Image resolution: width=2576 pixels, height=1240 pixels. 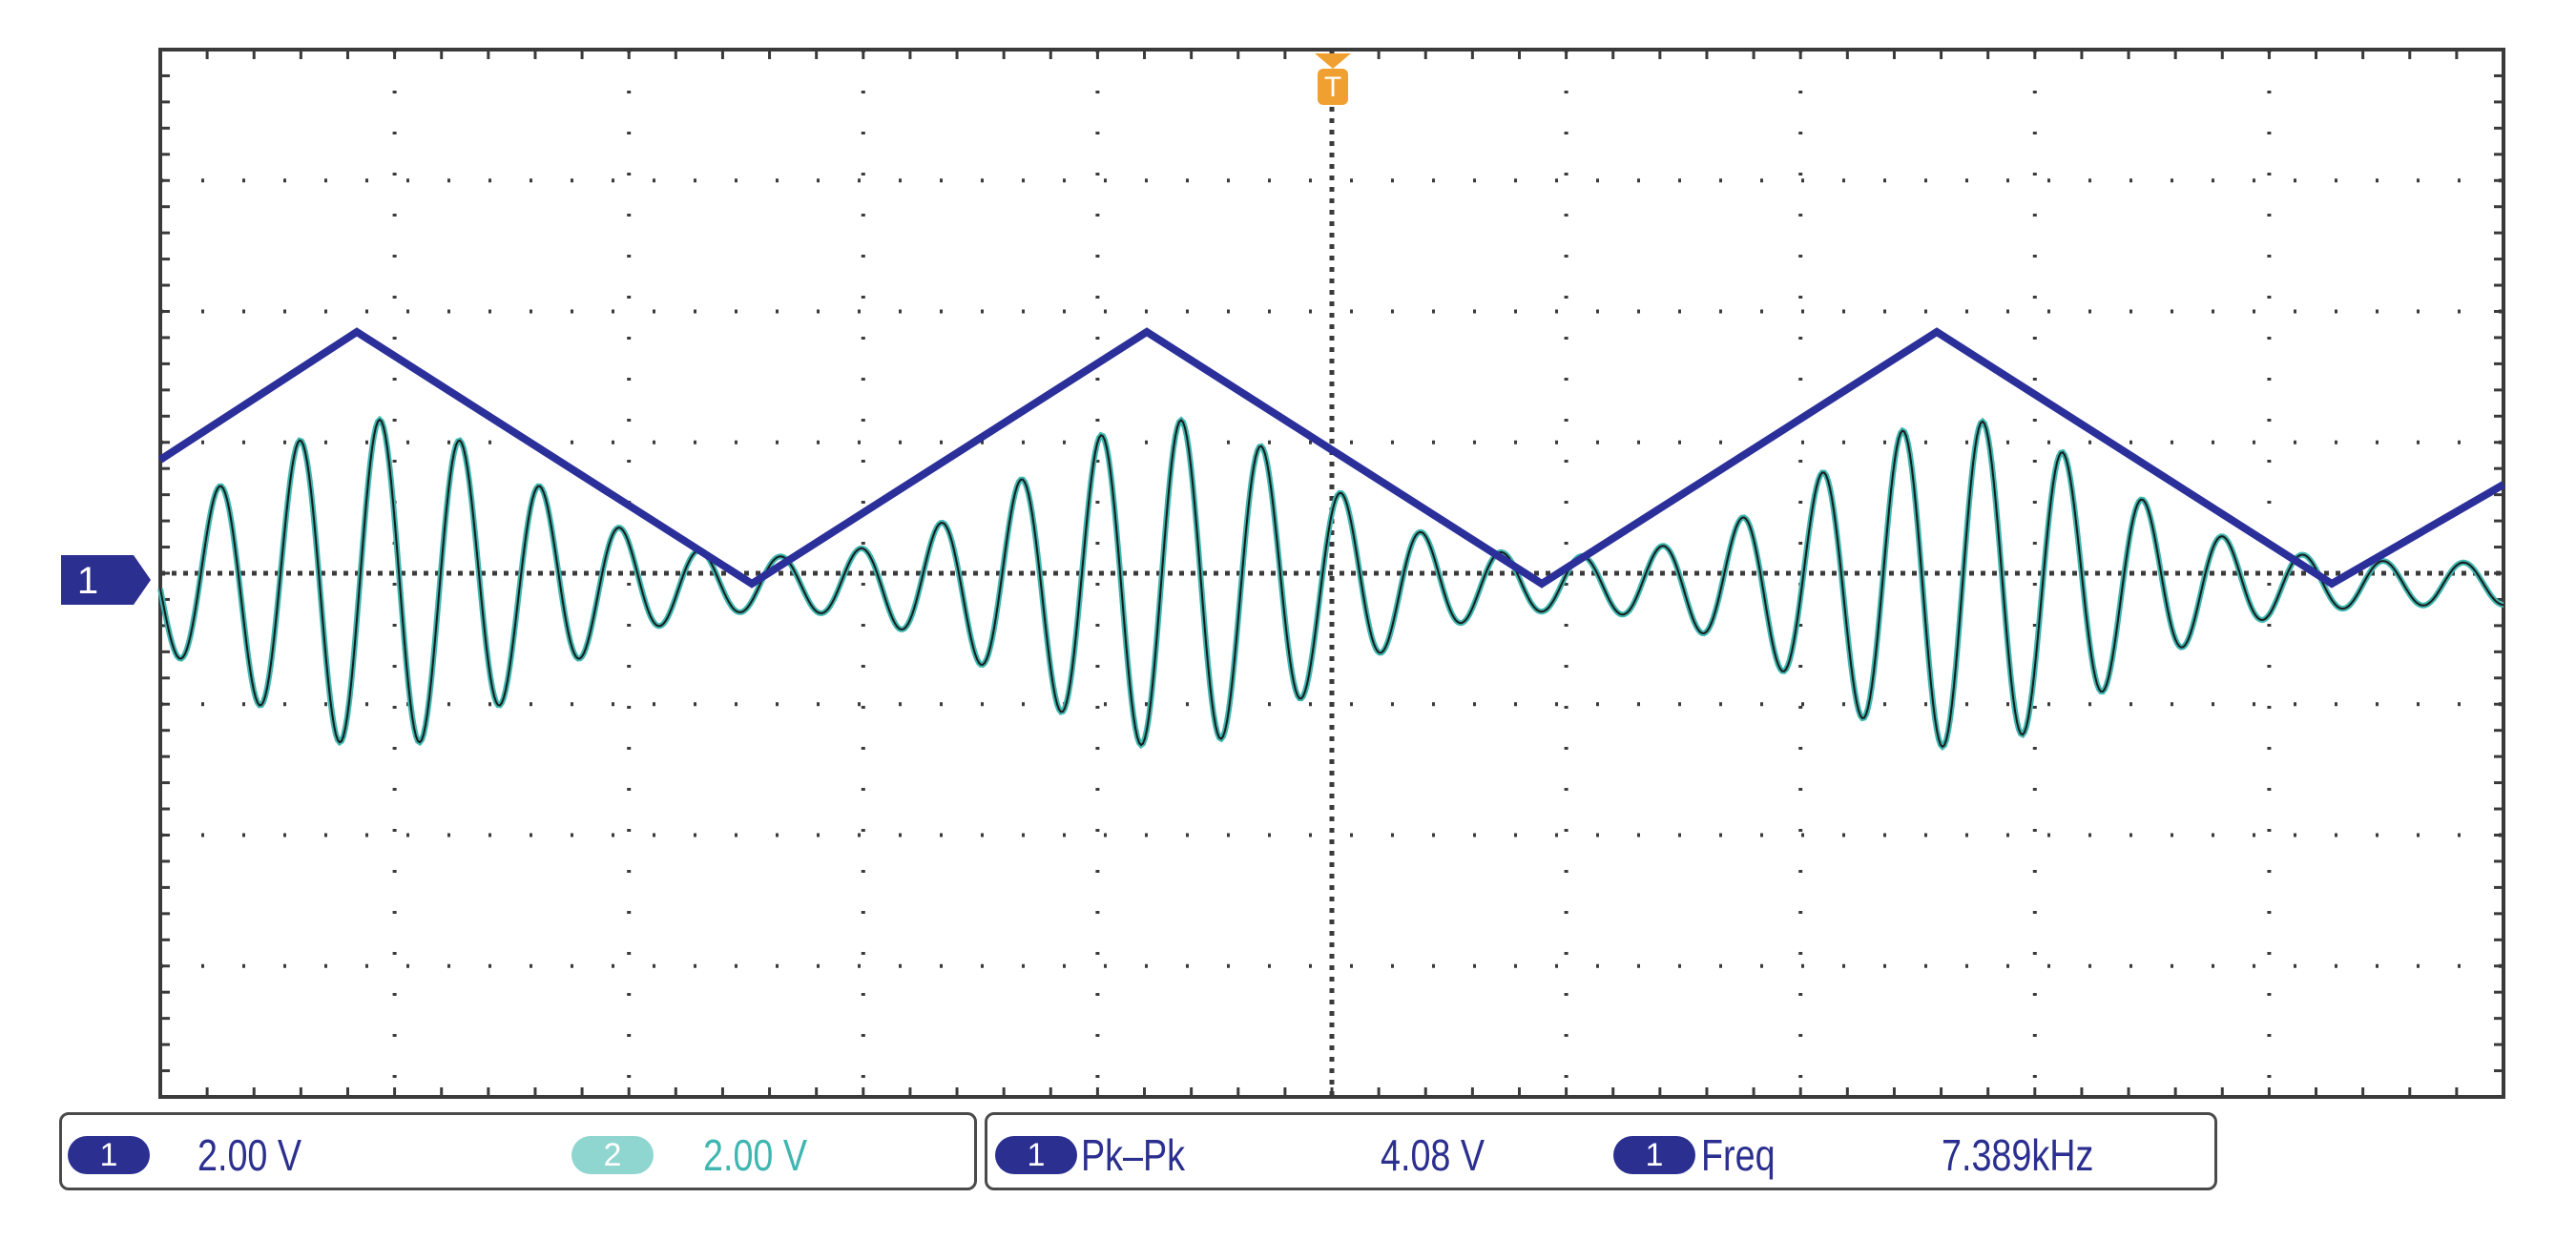 I want to click on channel-1-scale: 2.00 V, so click(x=249, y=1155).